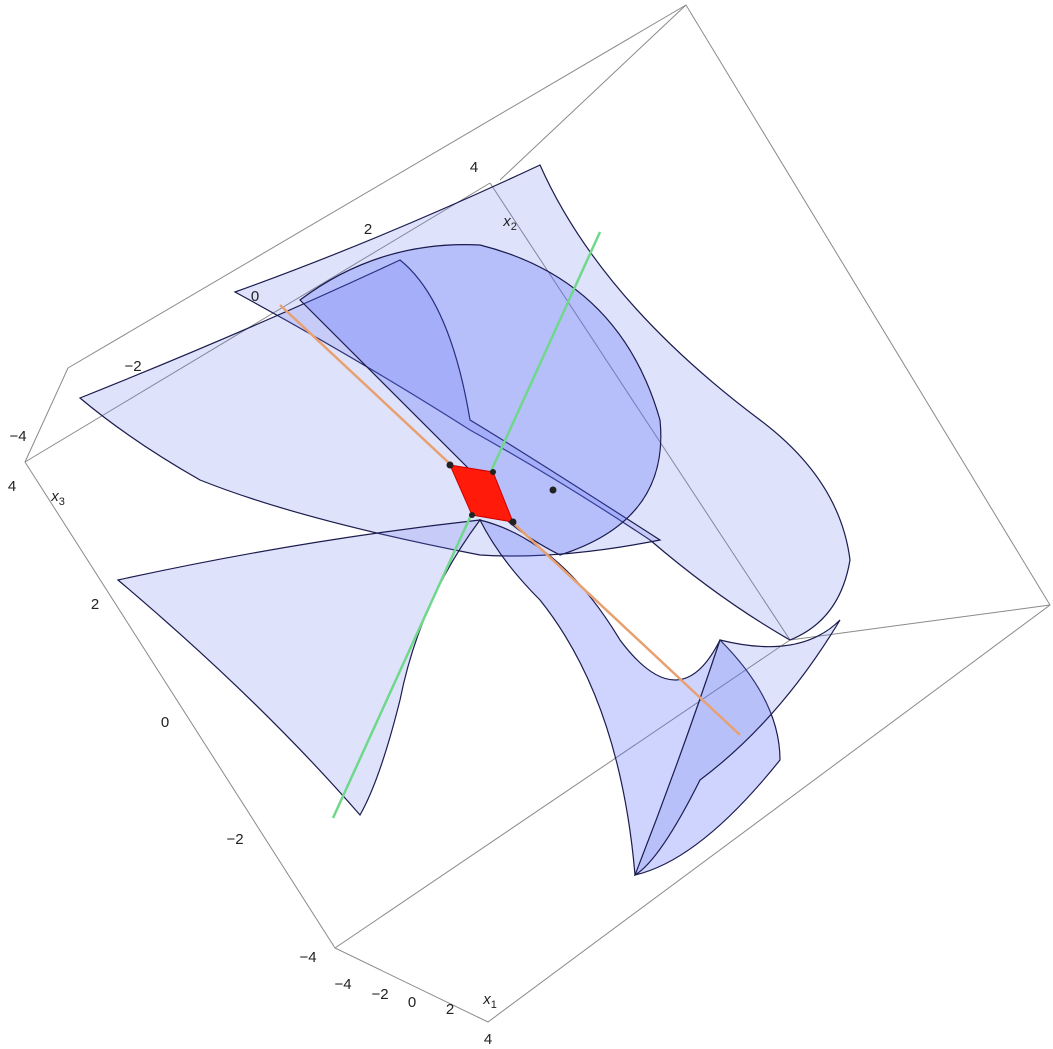 Image resolution: width=1053 pixels, height=1049 pixels. I want to click on axis-label: x2, so click(509, 223).